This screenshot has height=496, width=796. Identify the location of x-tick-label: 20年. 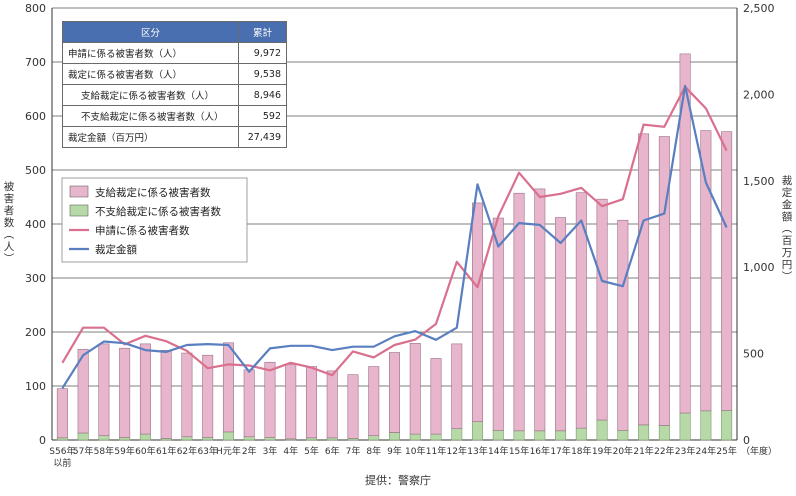
(623, 451).